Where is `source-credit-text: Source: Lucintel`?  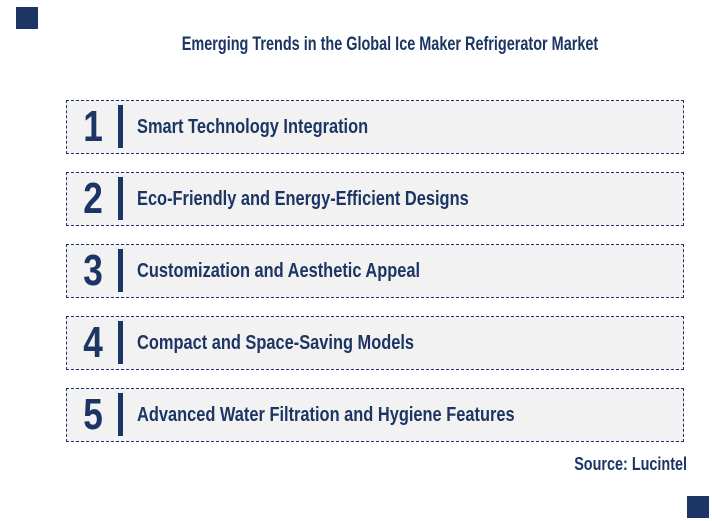
source-credit-text: Source: Lucintel is located at coordinates (630, 464).